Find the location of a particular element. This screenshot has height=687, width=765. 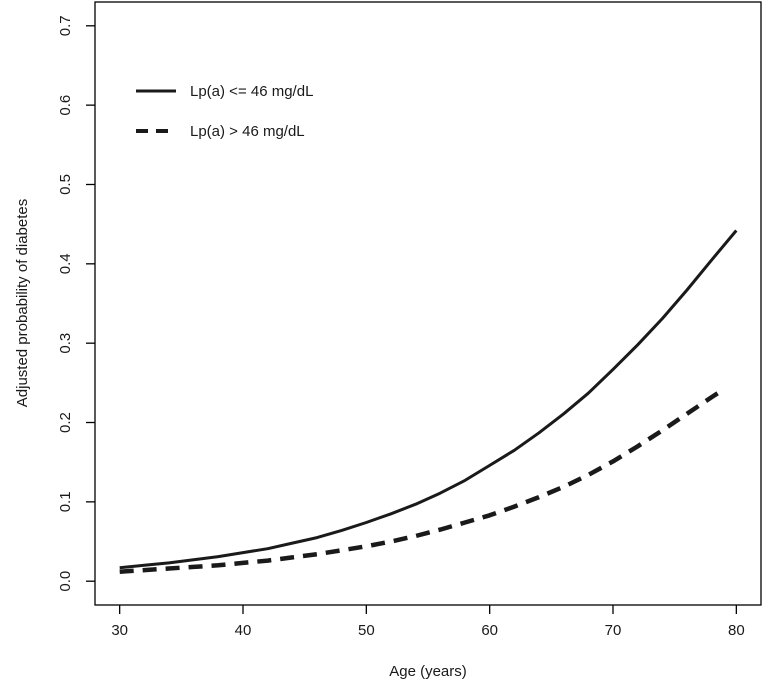

y-axis-title: Adjusted probability of diabetes is located at coordinates (22, 303).